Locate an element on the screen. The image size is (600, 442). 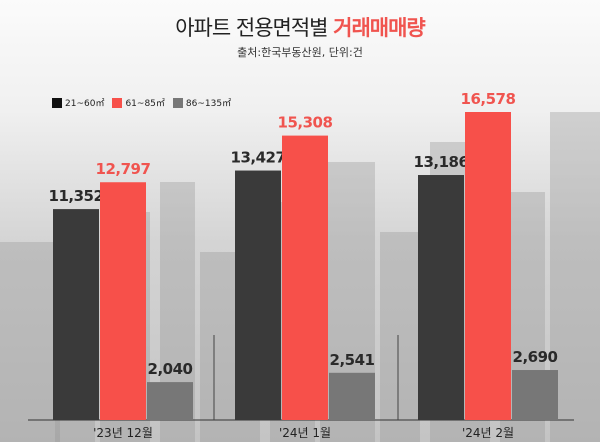
data-label: 13,186 is located at coordinates (441, 162).